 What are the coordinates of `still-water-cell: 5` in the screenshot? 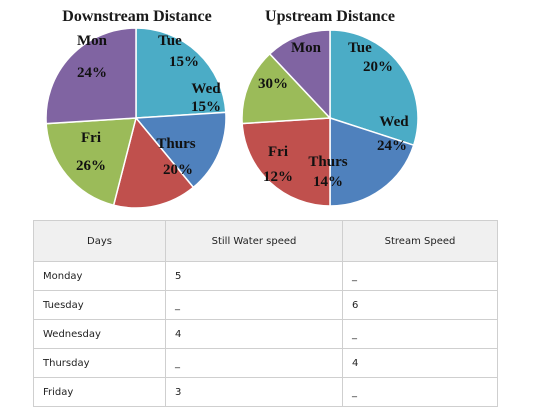 It's located at (254, 276).